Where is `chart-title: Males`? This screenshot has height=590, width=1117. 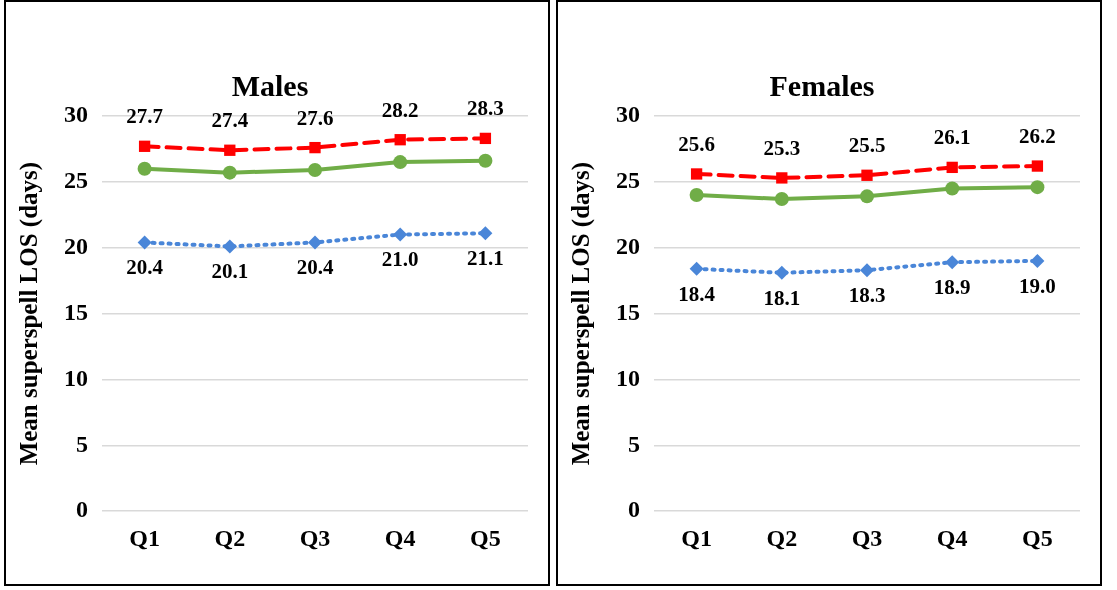 chart-title: Males is located at coordinates (270, 85).